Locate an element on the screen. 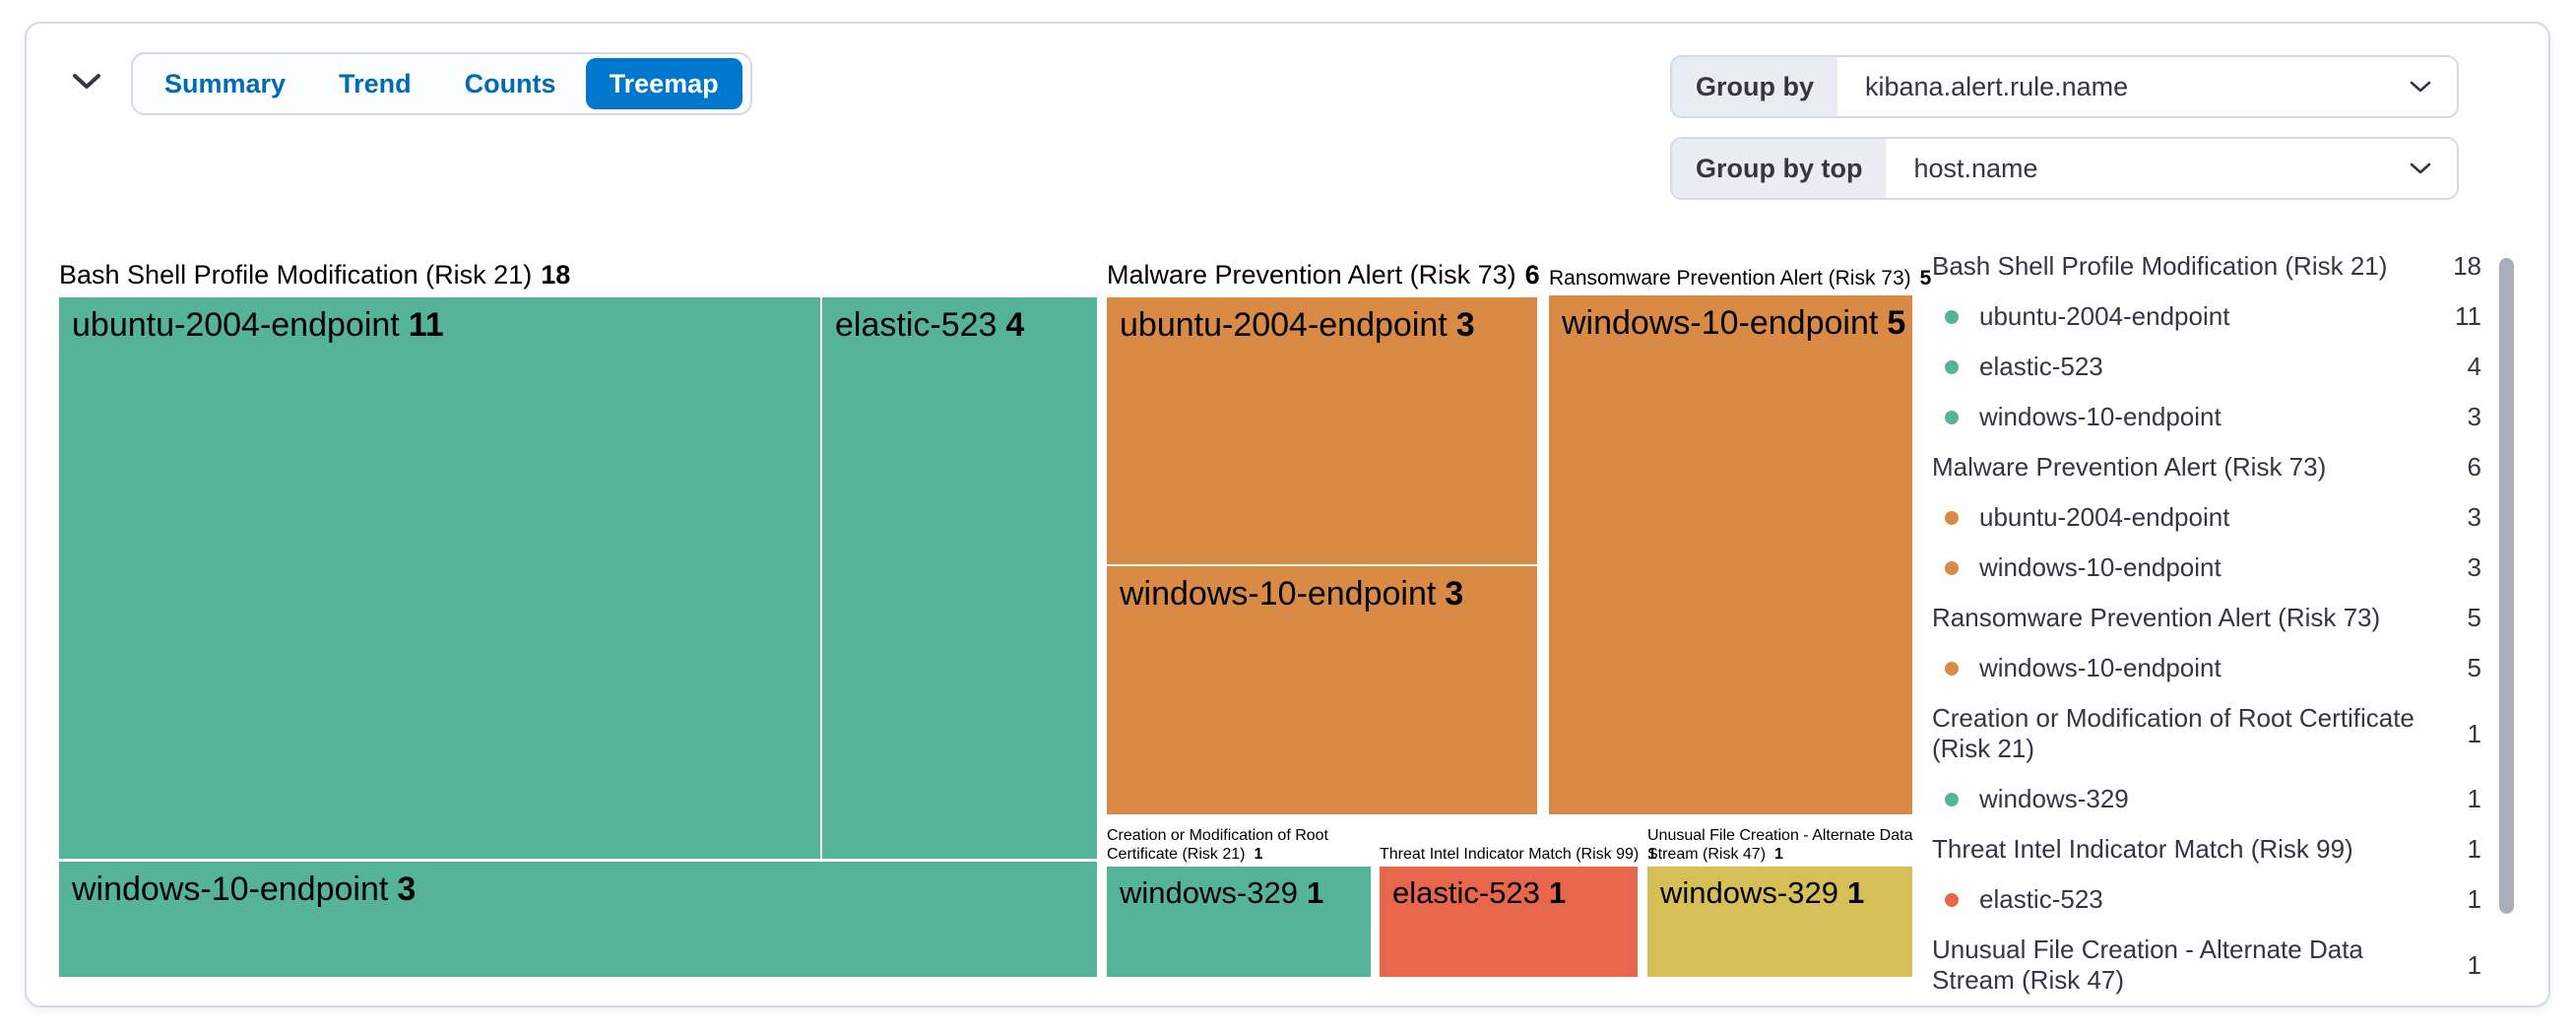 Image resolution: width=2576 pixels, height=1032 pixels. legend-row: windows-329 1 is located at coordinates (2206, 799).